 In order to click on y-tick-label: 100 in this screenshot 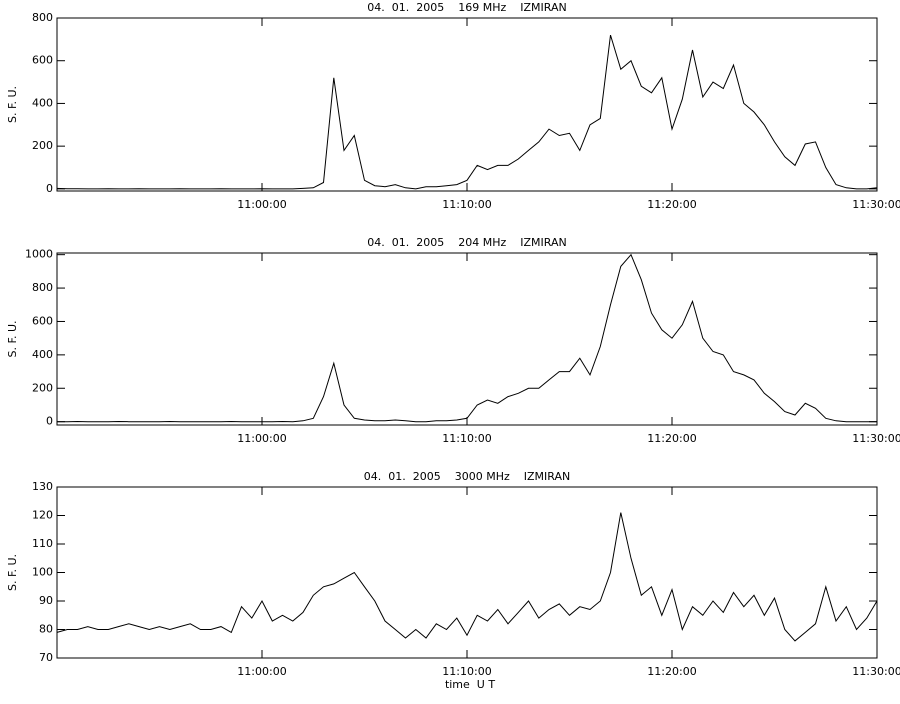, I will do `click(42, 572)`.